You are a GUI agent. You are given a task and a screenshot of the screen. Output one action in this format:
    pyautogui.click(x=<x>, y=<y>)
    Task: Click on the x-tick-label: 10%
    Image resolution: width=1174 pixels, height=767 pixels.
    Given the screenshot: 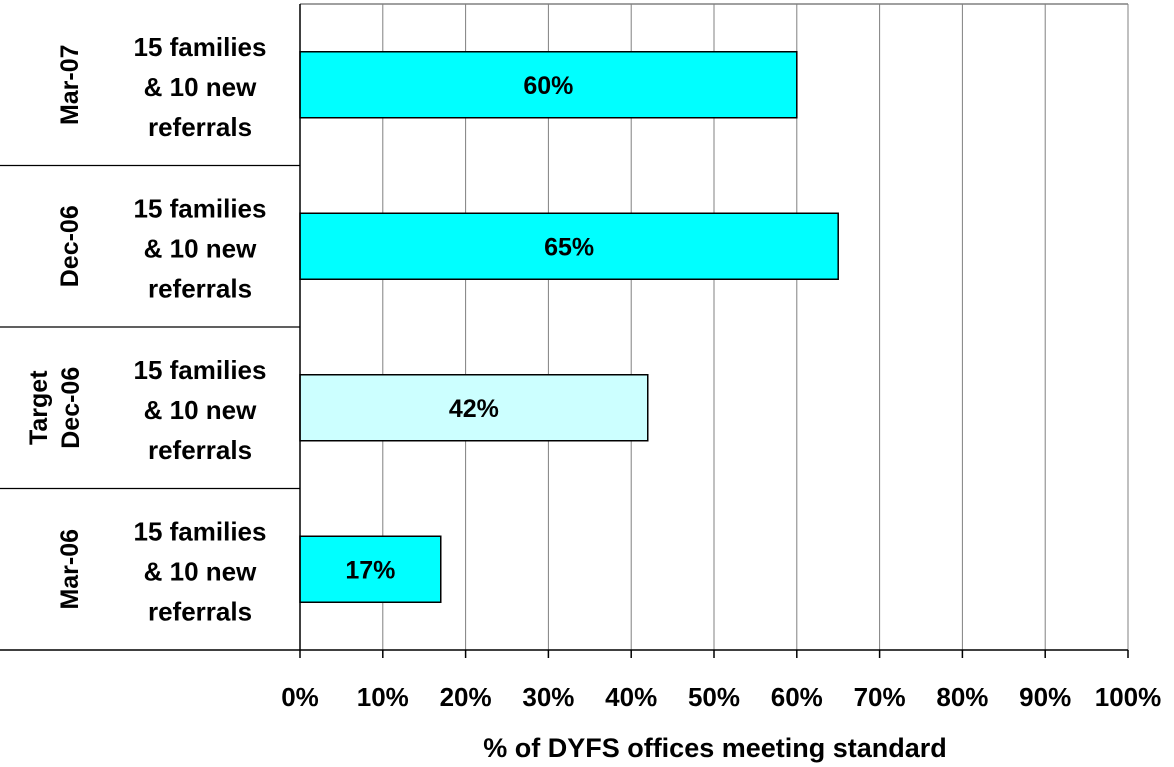 What is the action you would take?
    pyautogui.click(x=383, y=697)
    